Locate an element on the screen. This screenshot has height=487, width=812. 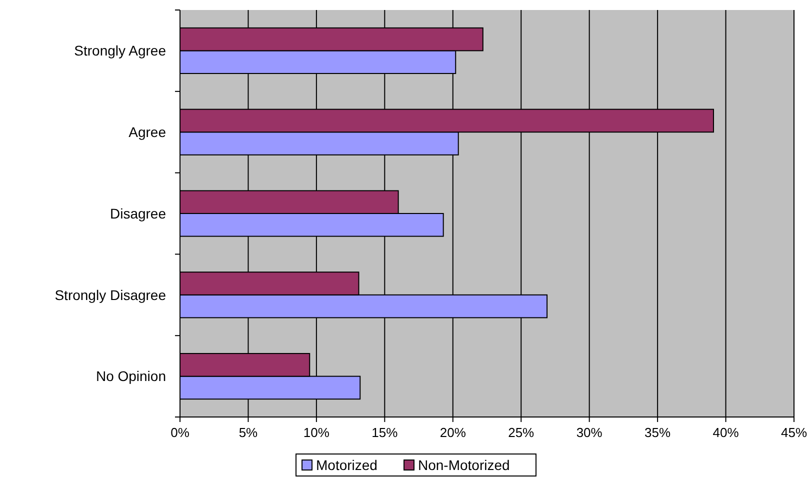
x-tick-label: 45% is located at coordinates (794, 432).